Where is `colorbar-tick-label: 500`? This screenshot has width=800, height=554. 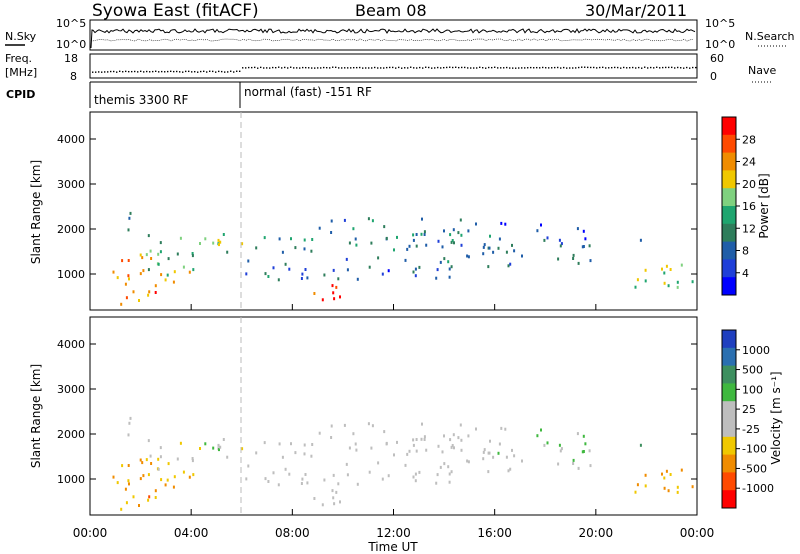
colorbar-tick-label: 500 is located at coordinates (752, 370).